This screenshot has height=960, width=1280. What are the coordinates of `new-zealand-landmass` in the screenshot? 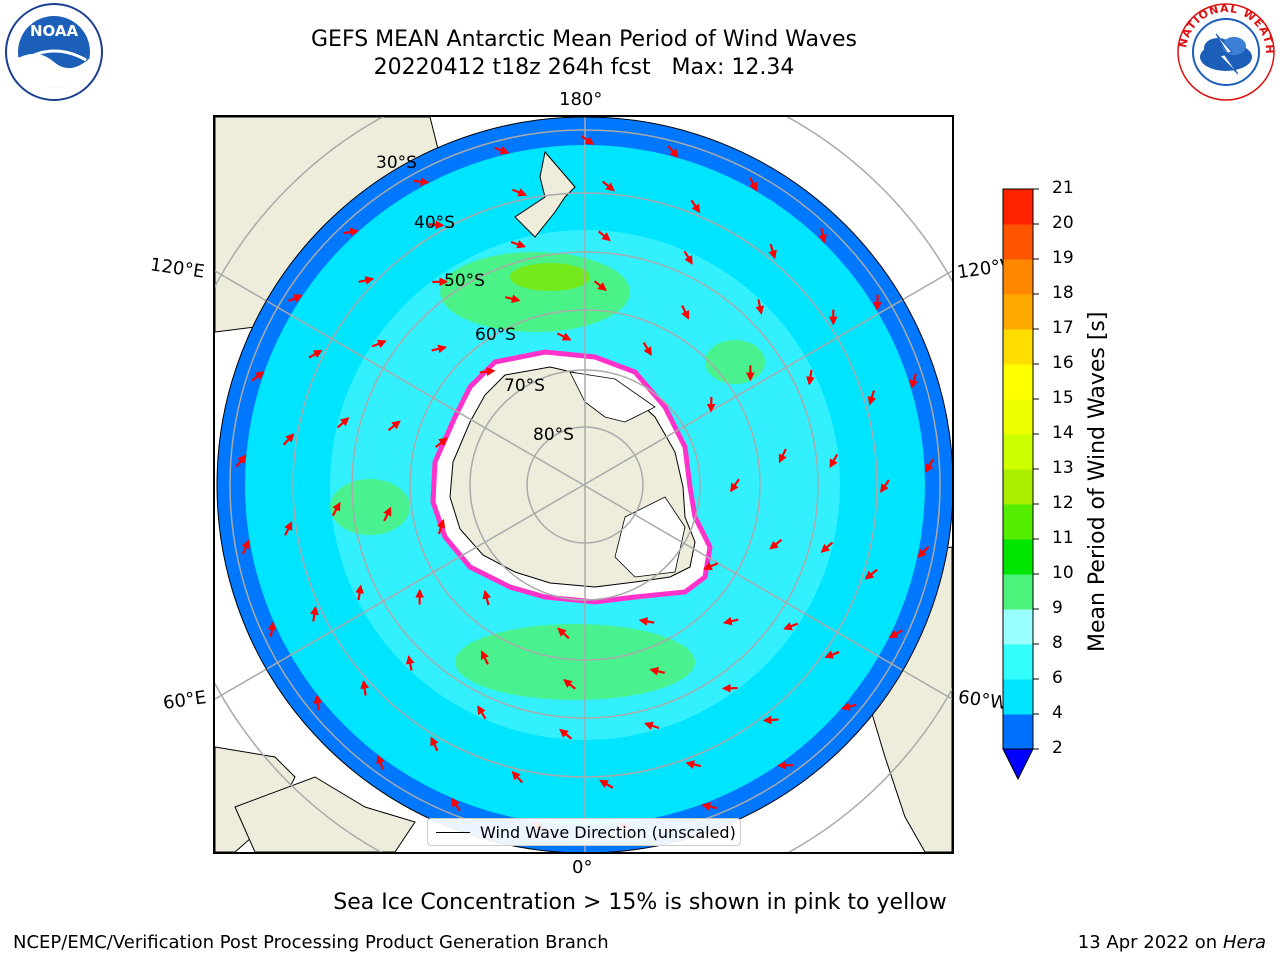 It's located at (545, 194).